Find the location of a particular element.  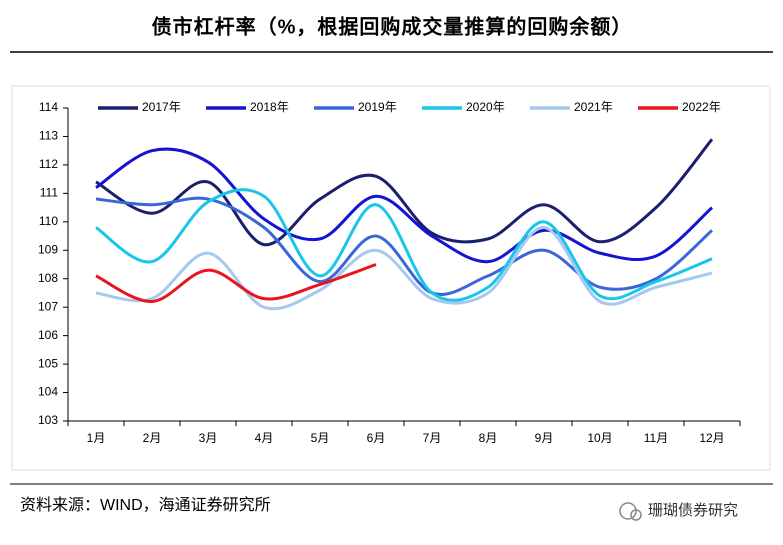

y-tick-label: 114 is located at coordinates (48, 107).